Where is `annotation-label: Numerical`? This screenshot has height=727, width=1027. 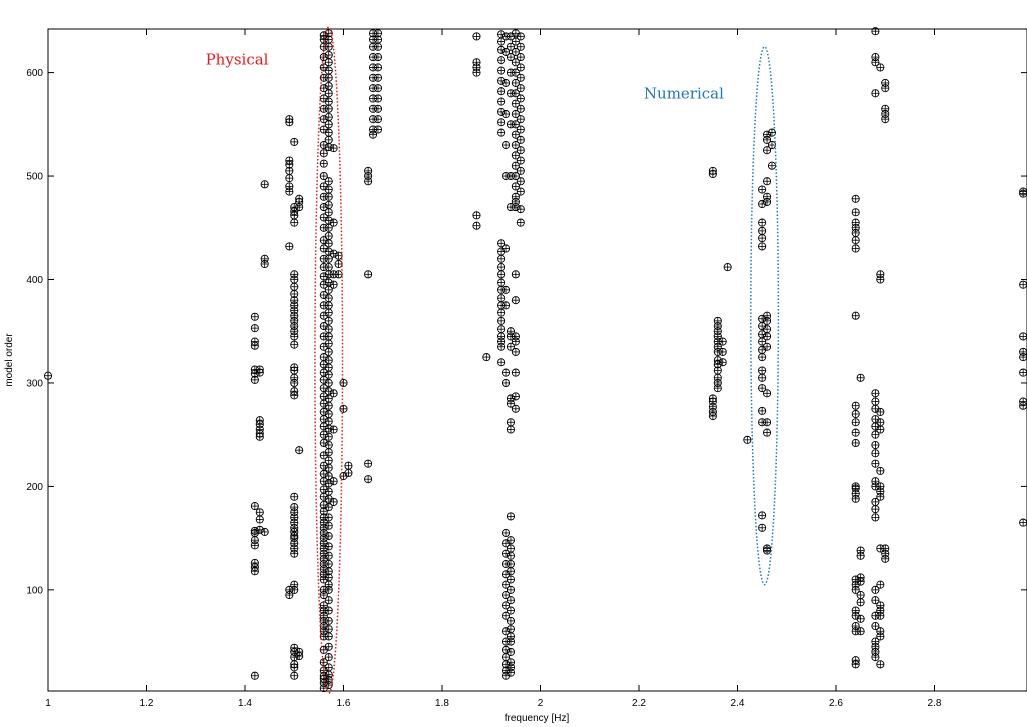
annotation-label: Numerical is located at coordinates (684, 93).